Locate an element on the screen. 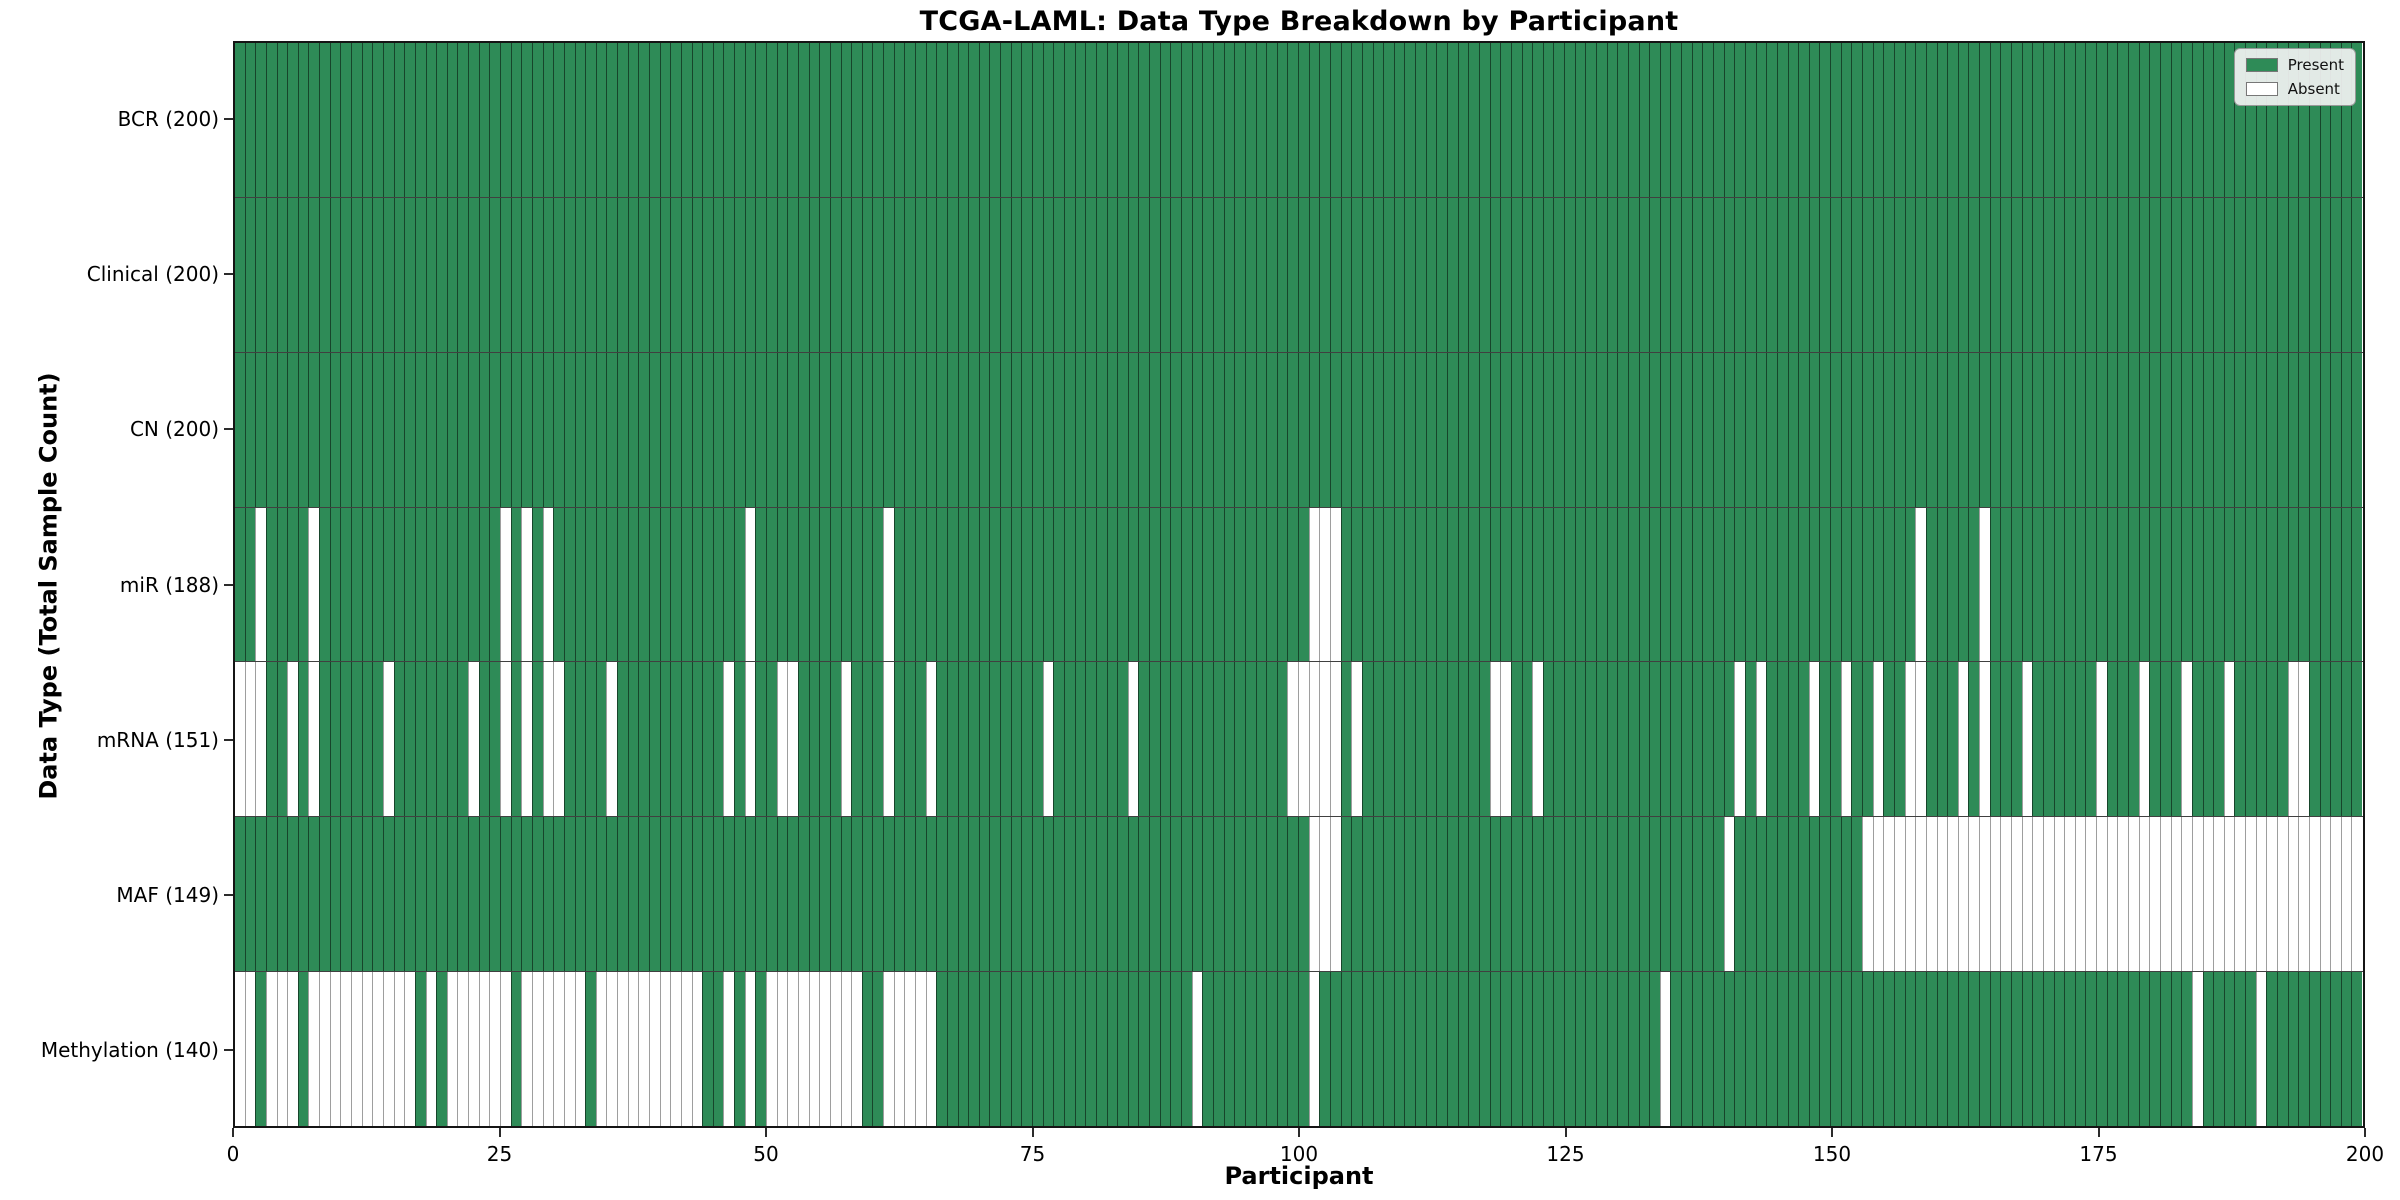  legend: Present Absent is located at coordinates (2294, 77).